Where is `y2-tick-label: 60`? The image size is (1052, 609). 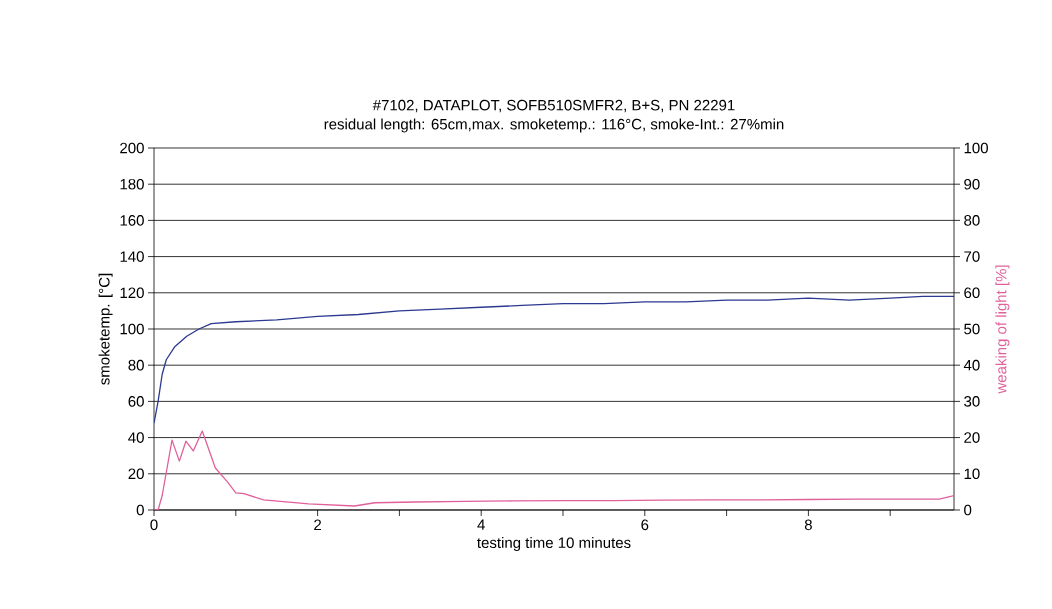 y2-tick-label: 60 is located at coordinates (972, 293).